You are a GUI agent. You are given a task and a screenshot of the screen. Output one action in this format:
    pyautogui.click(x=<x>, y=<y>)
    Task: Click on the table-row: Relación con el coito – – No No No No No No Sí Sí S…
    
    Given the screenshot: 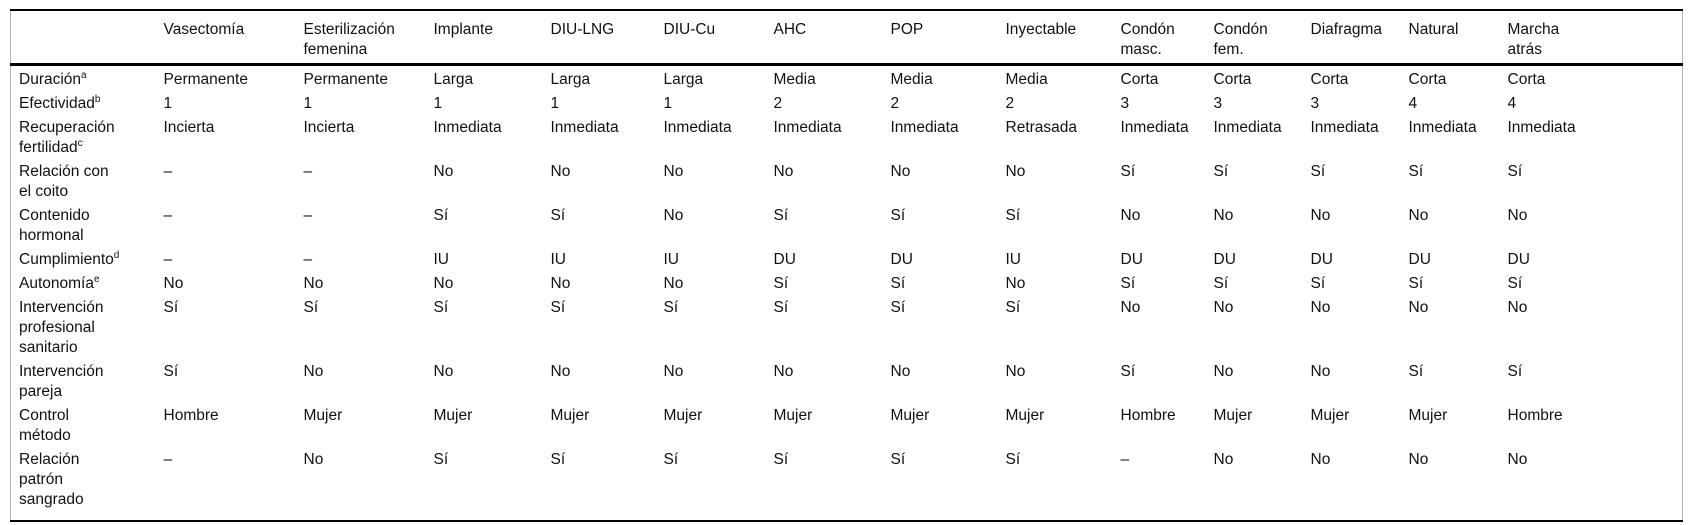 What is the action you would take?
    pyautogui.click(x=847, y=182)
    